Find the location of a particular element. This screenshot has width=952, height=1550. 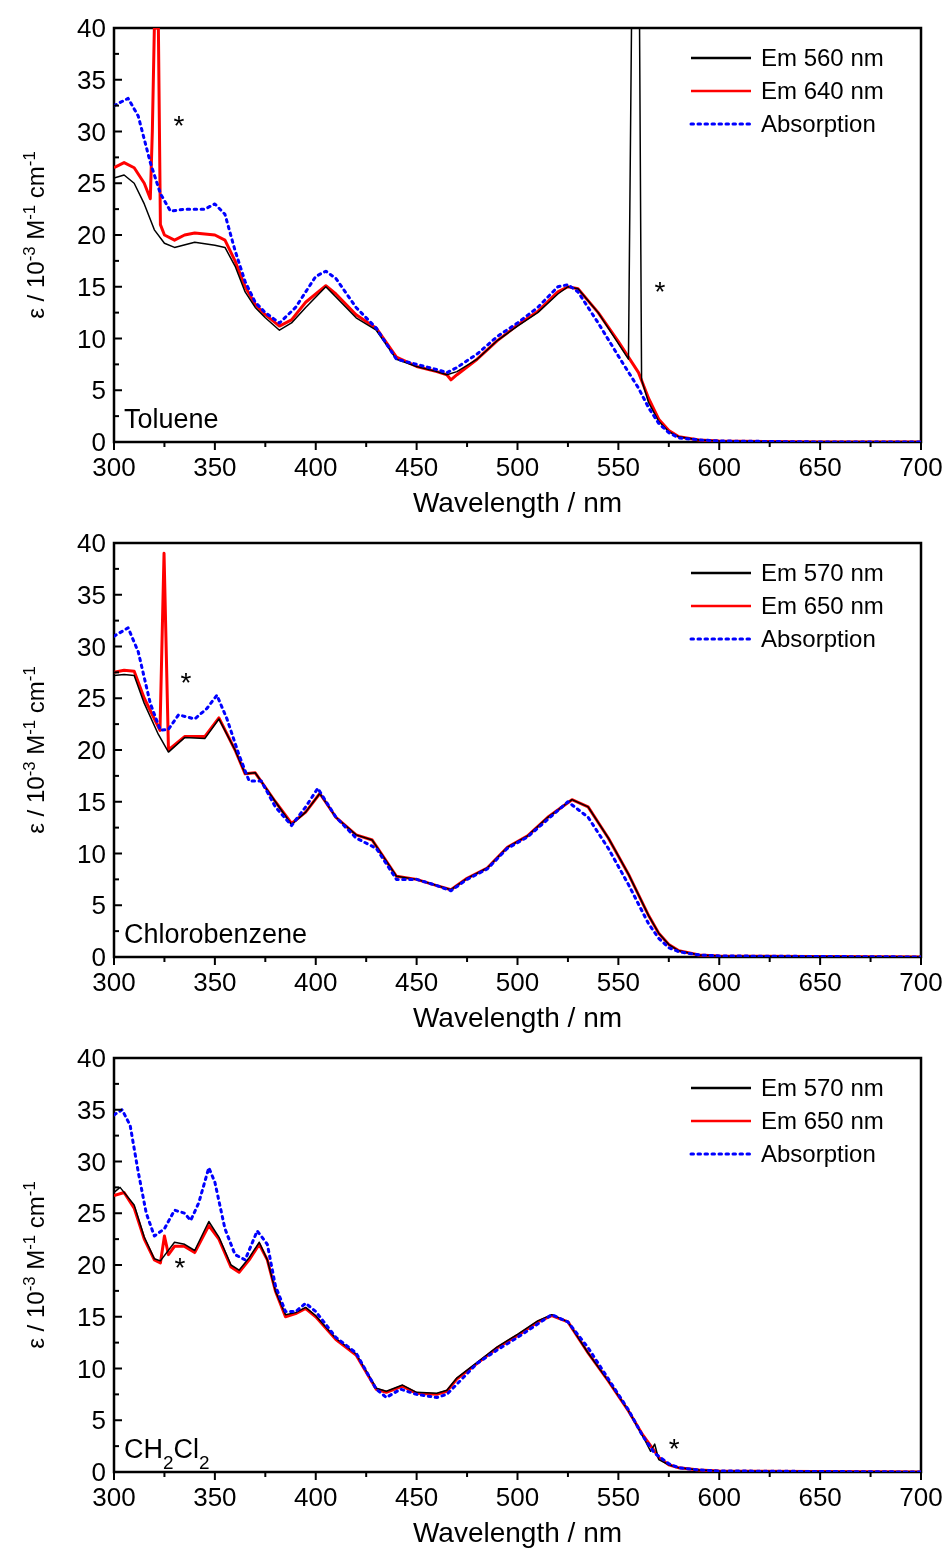

legend-label: Em 640 nm is located at coordinates (822, 90).